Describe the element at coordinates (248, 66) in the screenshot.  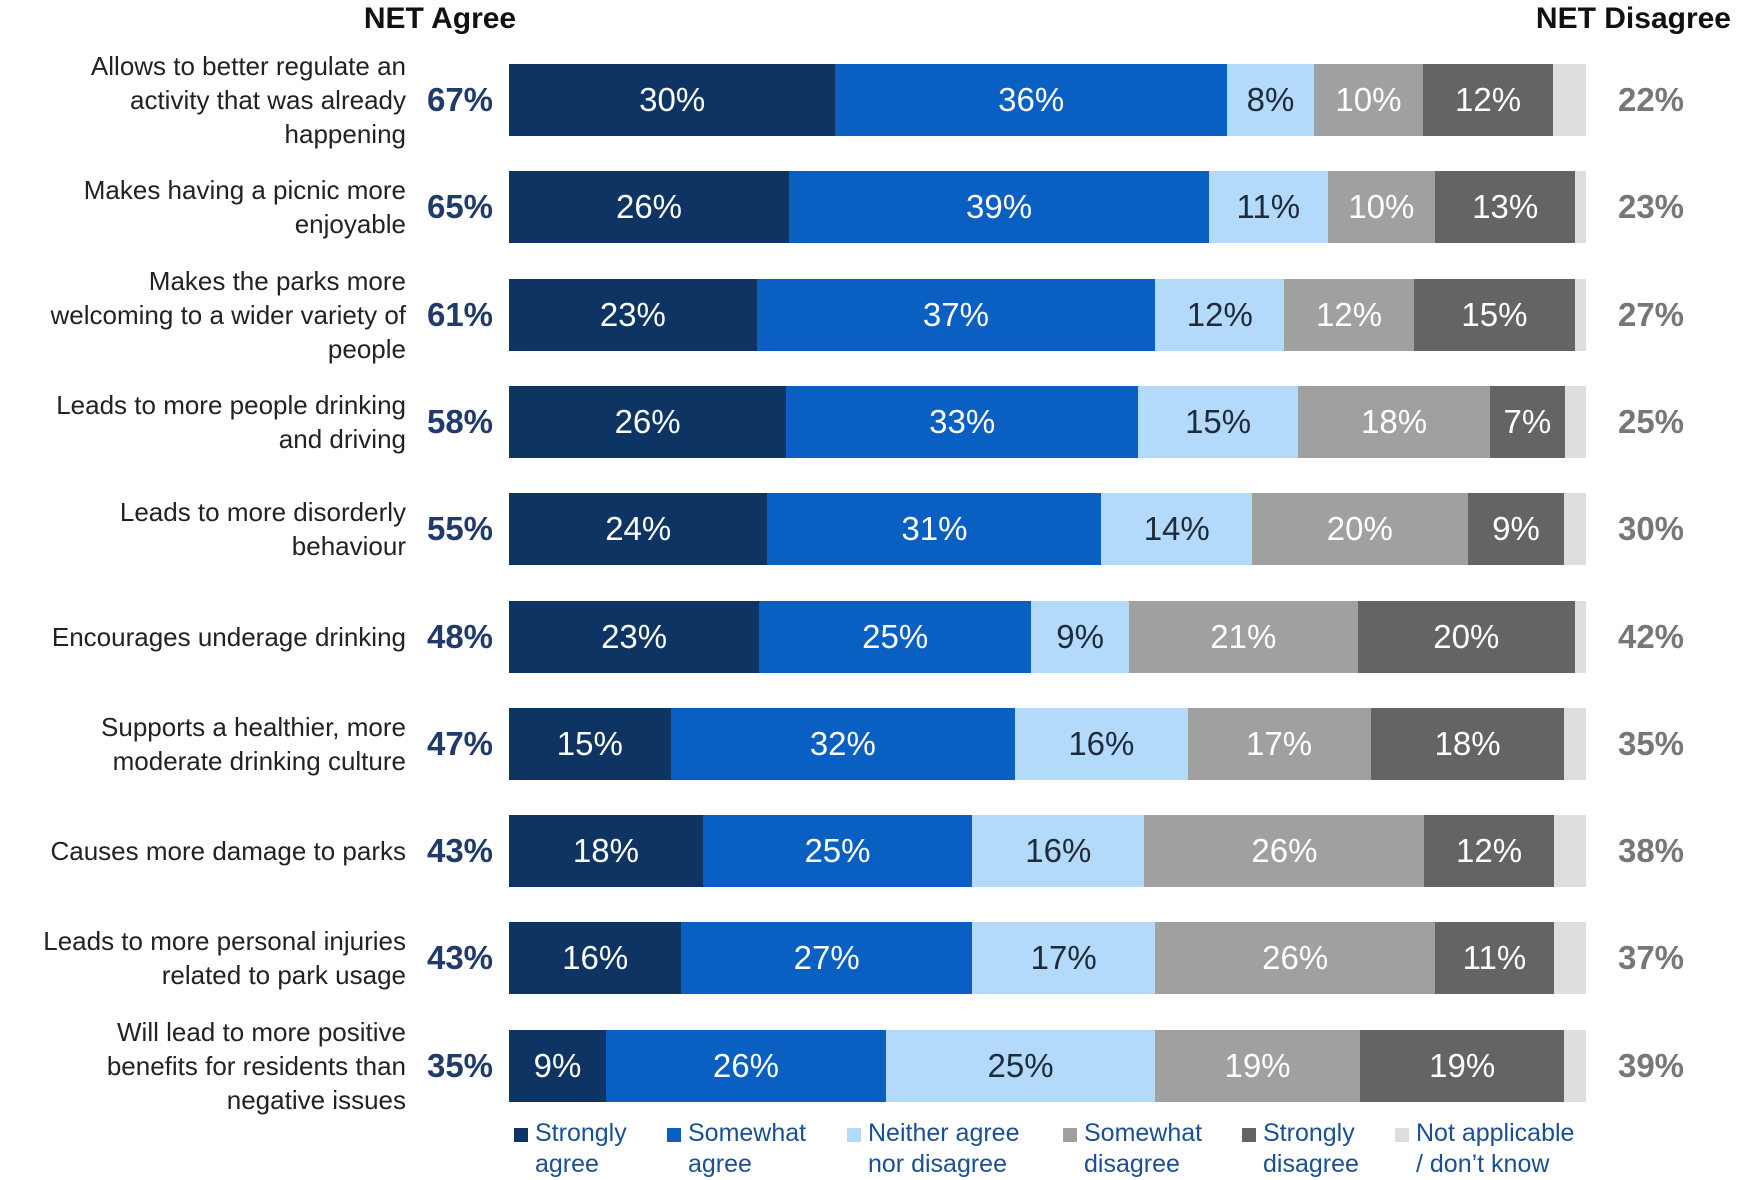
I see `category-label-line: Allows to better regulate an` at that location.